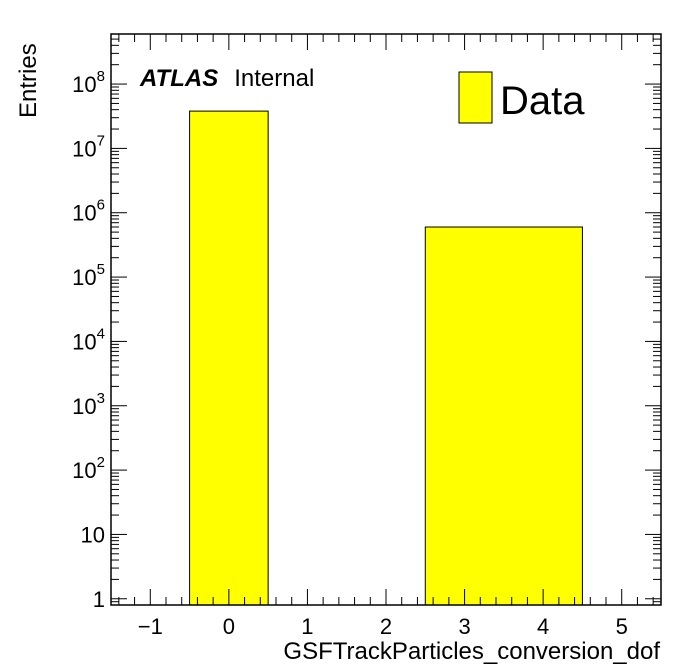 The height and width of the screenshot is (672, 696). Describe the element at coordinates (178, 78) in the screenshot. I see `atlas-experiment: ATLAS` at that location.